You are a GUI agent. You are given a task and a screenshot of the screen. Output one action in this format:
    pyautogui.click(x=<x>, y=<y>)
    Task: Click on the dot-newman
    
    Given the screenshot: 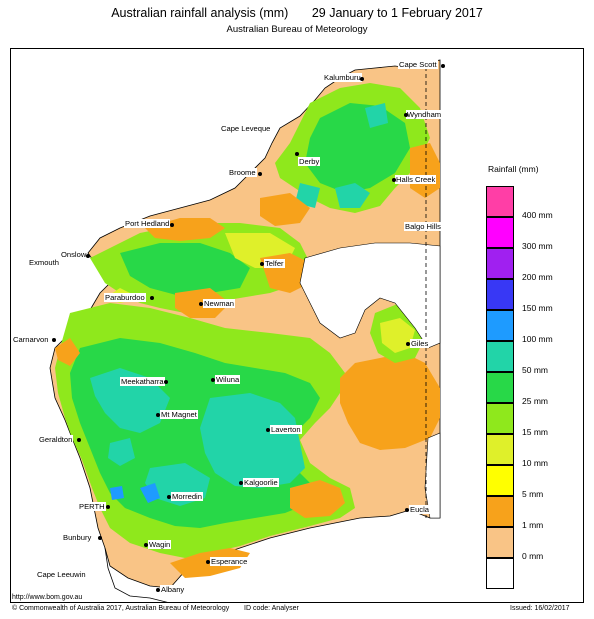 What is the action you would take?
    pyautogui.click(x=201, y=304)
    